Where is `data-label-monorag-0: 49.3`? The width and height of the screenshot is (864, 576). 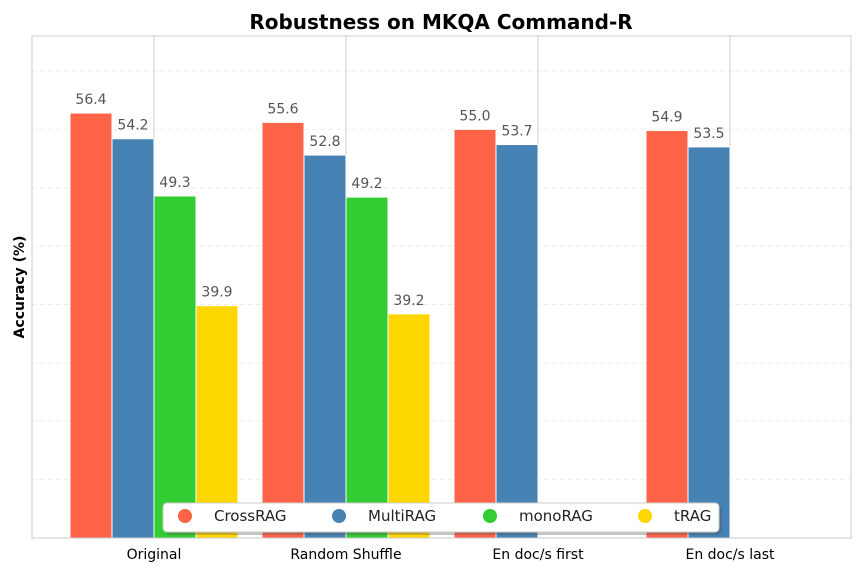 data-label-monorag-0: 49.3 is located at coordinates (174, 183).